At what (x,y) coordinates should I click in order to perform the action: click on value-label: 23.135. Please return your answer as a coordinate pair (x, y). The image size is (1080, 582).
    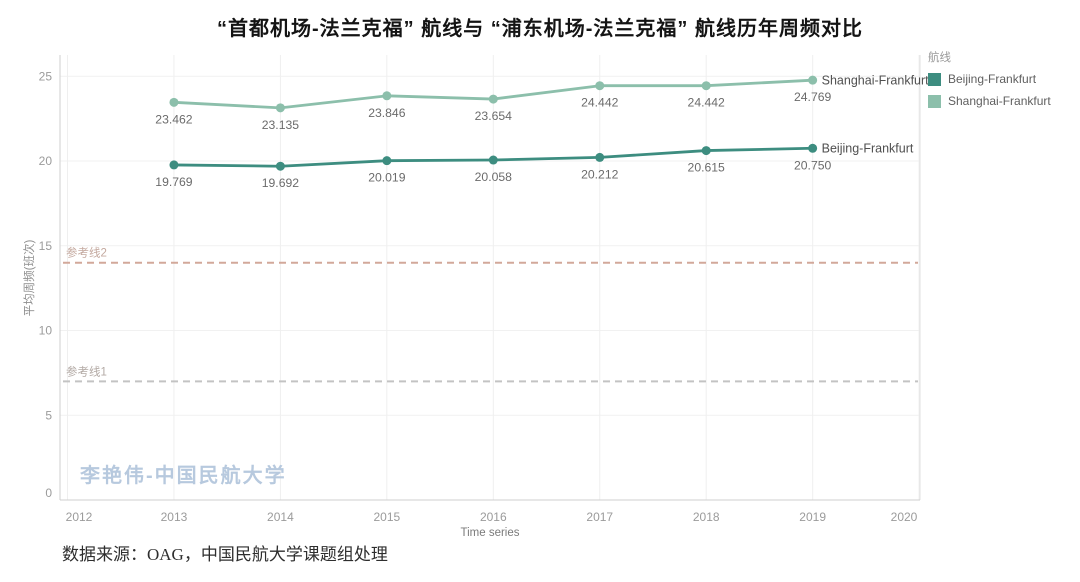
    Looking at the image, I should click on (280, 125).